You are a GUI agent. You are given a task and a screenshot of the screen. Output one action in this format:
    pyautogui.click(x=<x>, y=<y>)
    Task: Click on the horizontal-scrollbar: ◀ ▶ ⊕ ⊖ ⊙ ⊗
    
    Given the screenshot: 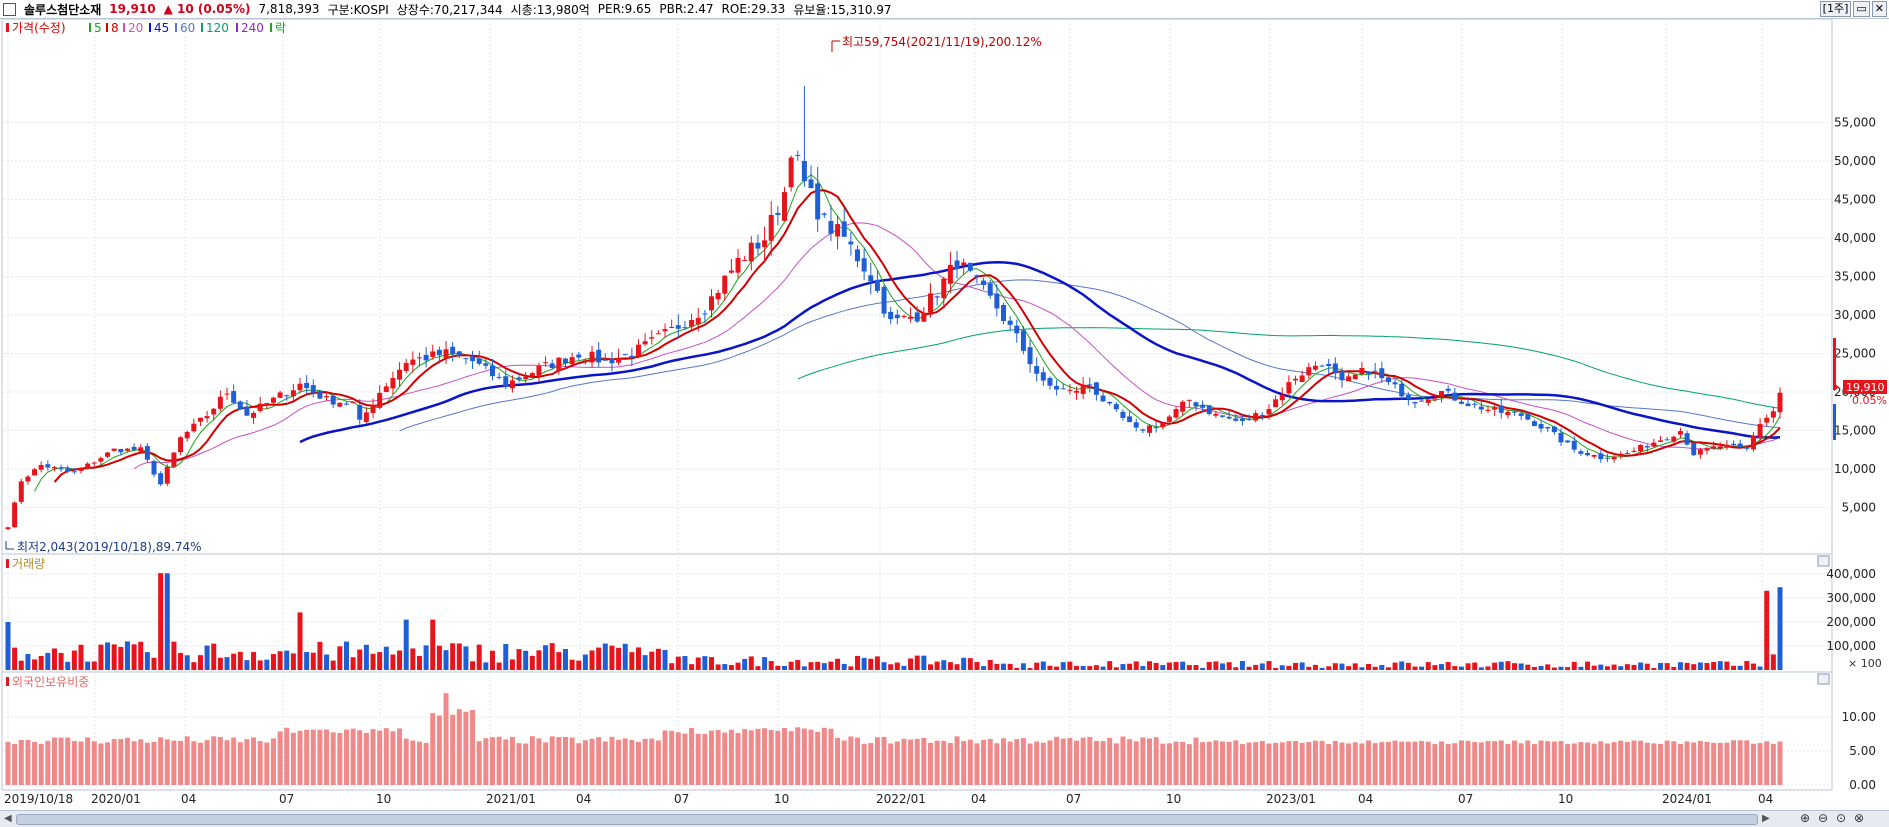 What is the action you would take?
    pyautogui.click(x=944, y=818)
    